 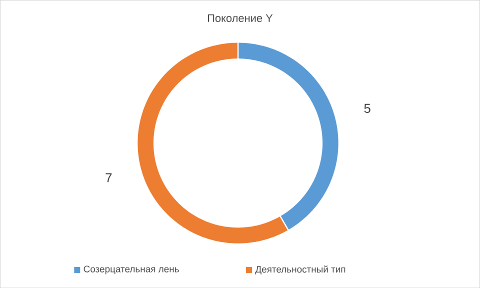 I want to click on data-label: 7, so click(x=109, y=177).